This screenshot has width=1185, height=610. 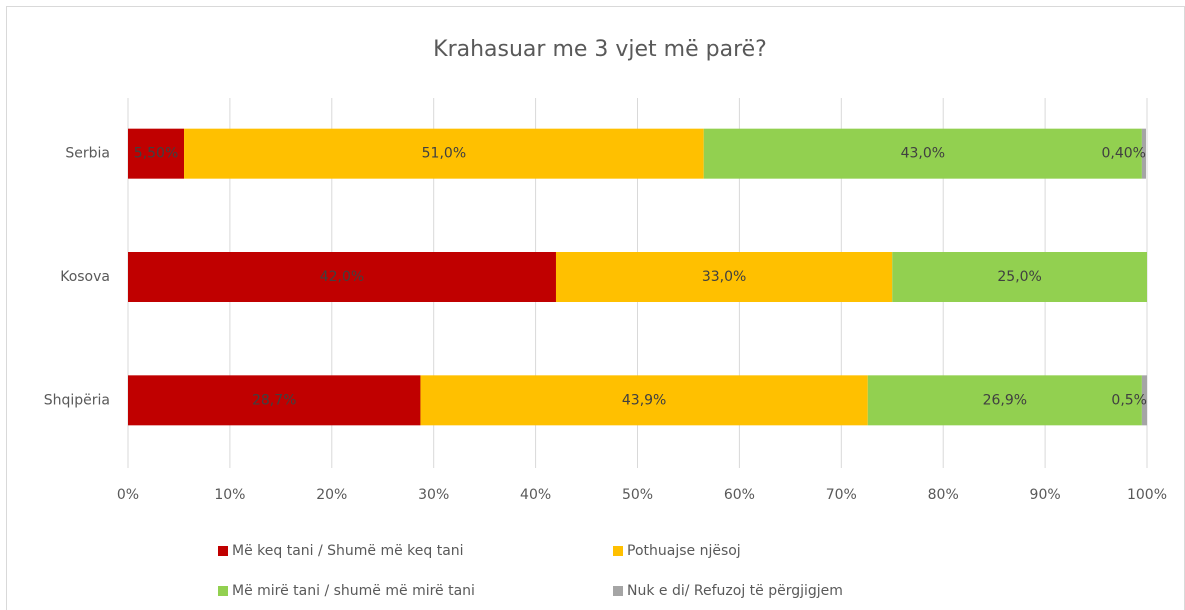 I want to click on data-label: 26,9%, so click(x=1005, y=400).